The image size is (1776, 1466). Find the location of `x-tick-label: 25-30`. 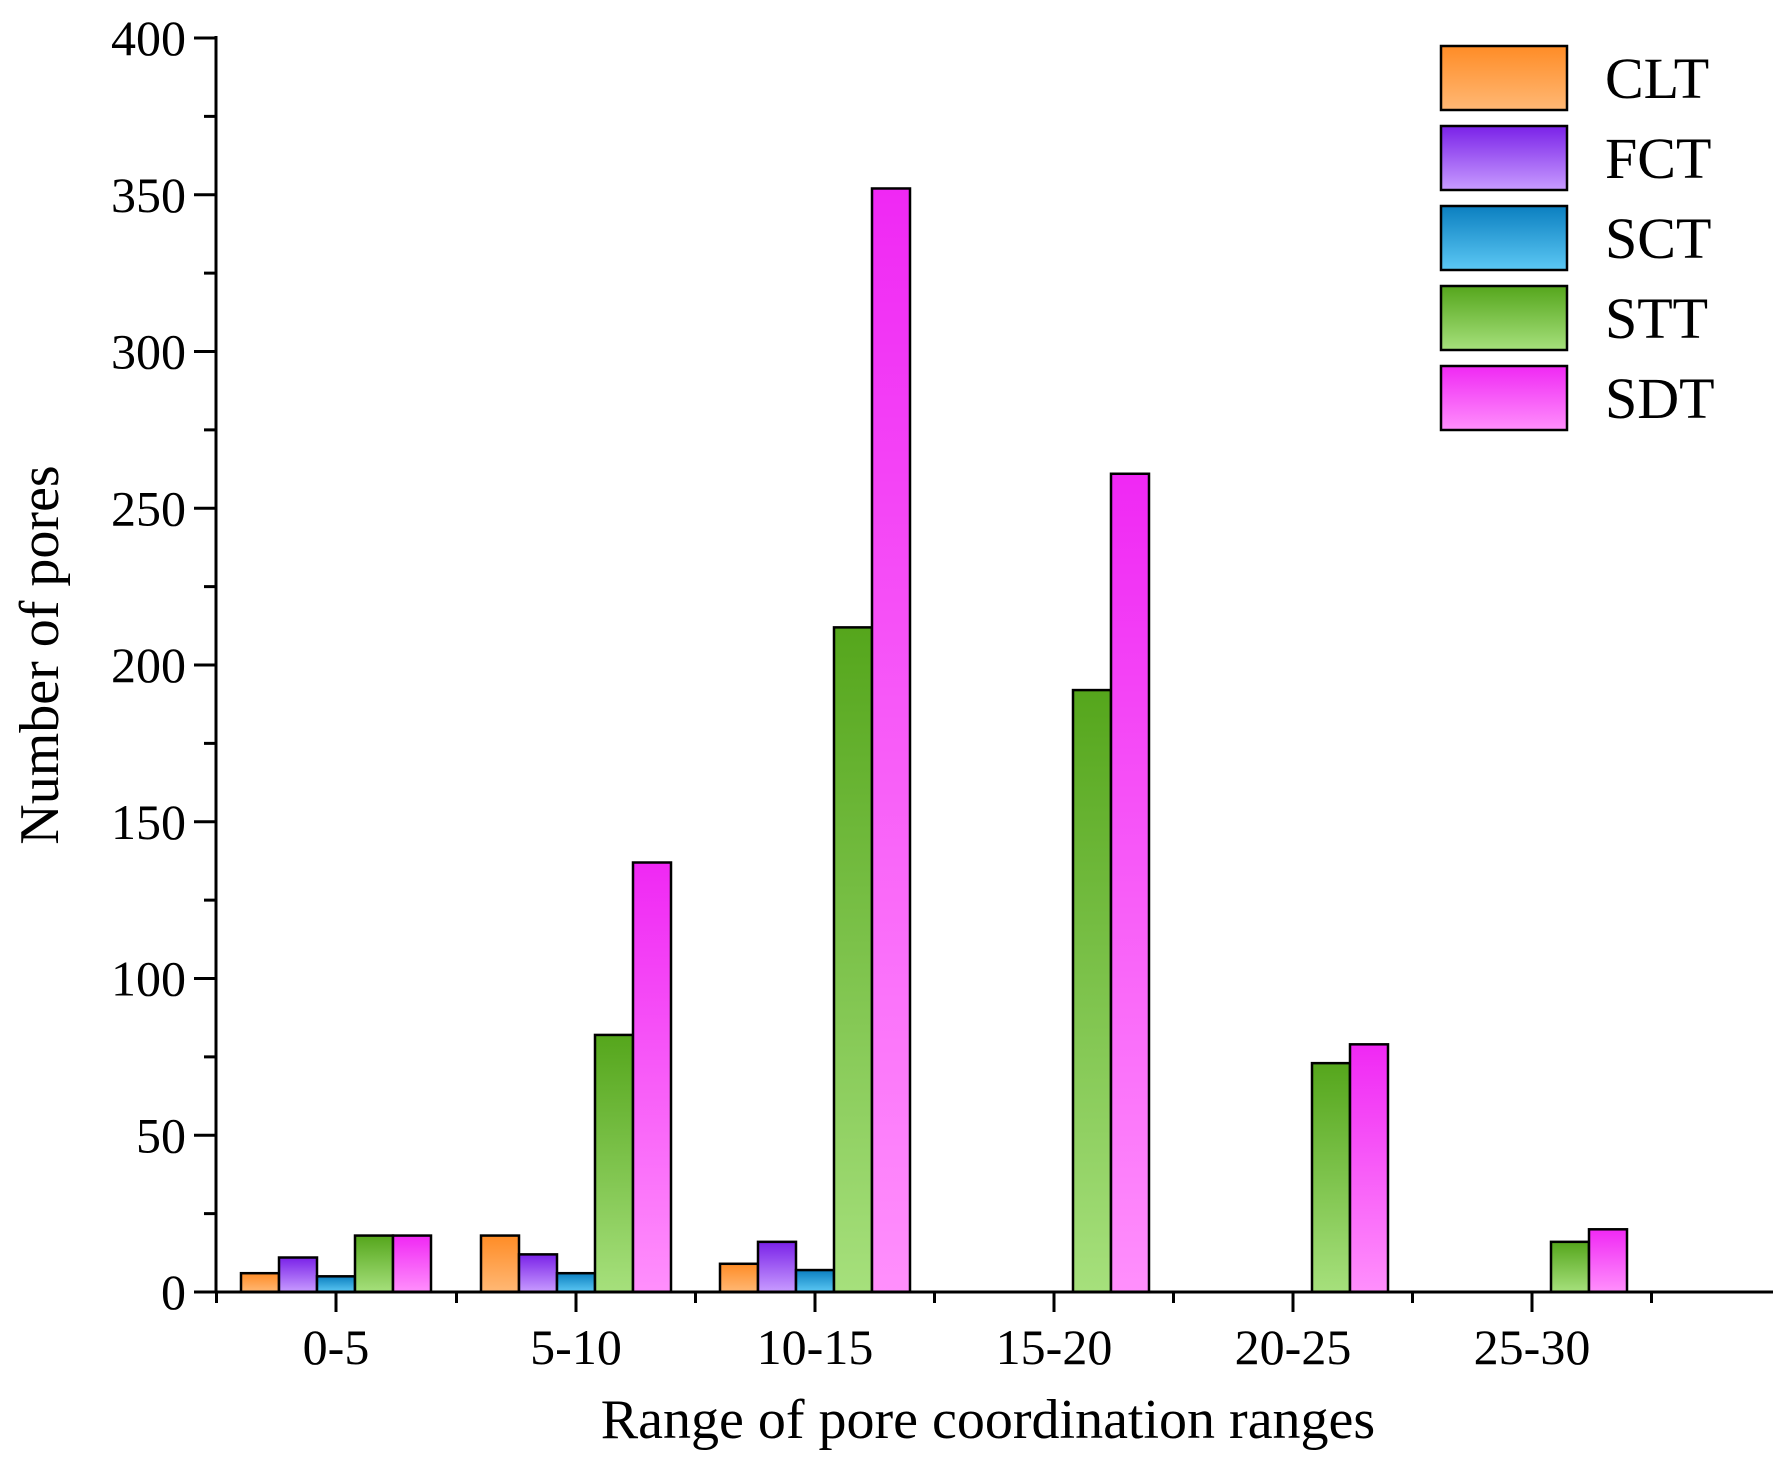

x-tick-label: 25-30 is located at coordinates (1532, 1347).